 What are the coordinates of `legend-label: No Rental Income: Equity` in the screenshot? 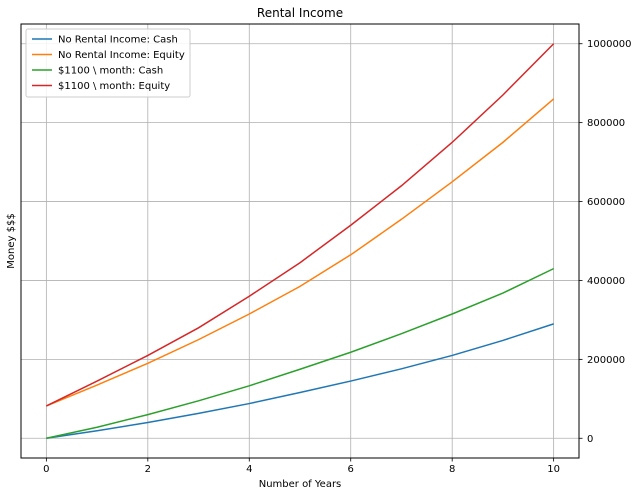 It's located at (121, 55).